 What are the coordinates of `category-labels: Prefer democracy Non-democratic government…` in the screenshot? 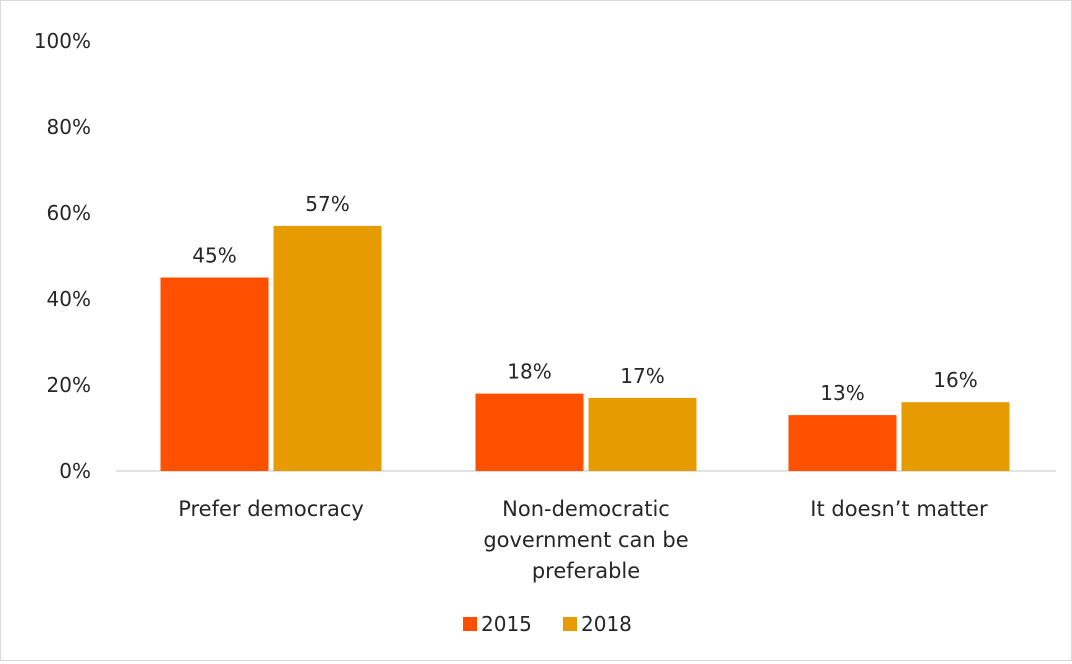 It's located at (583, 540).